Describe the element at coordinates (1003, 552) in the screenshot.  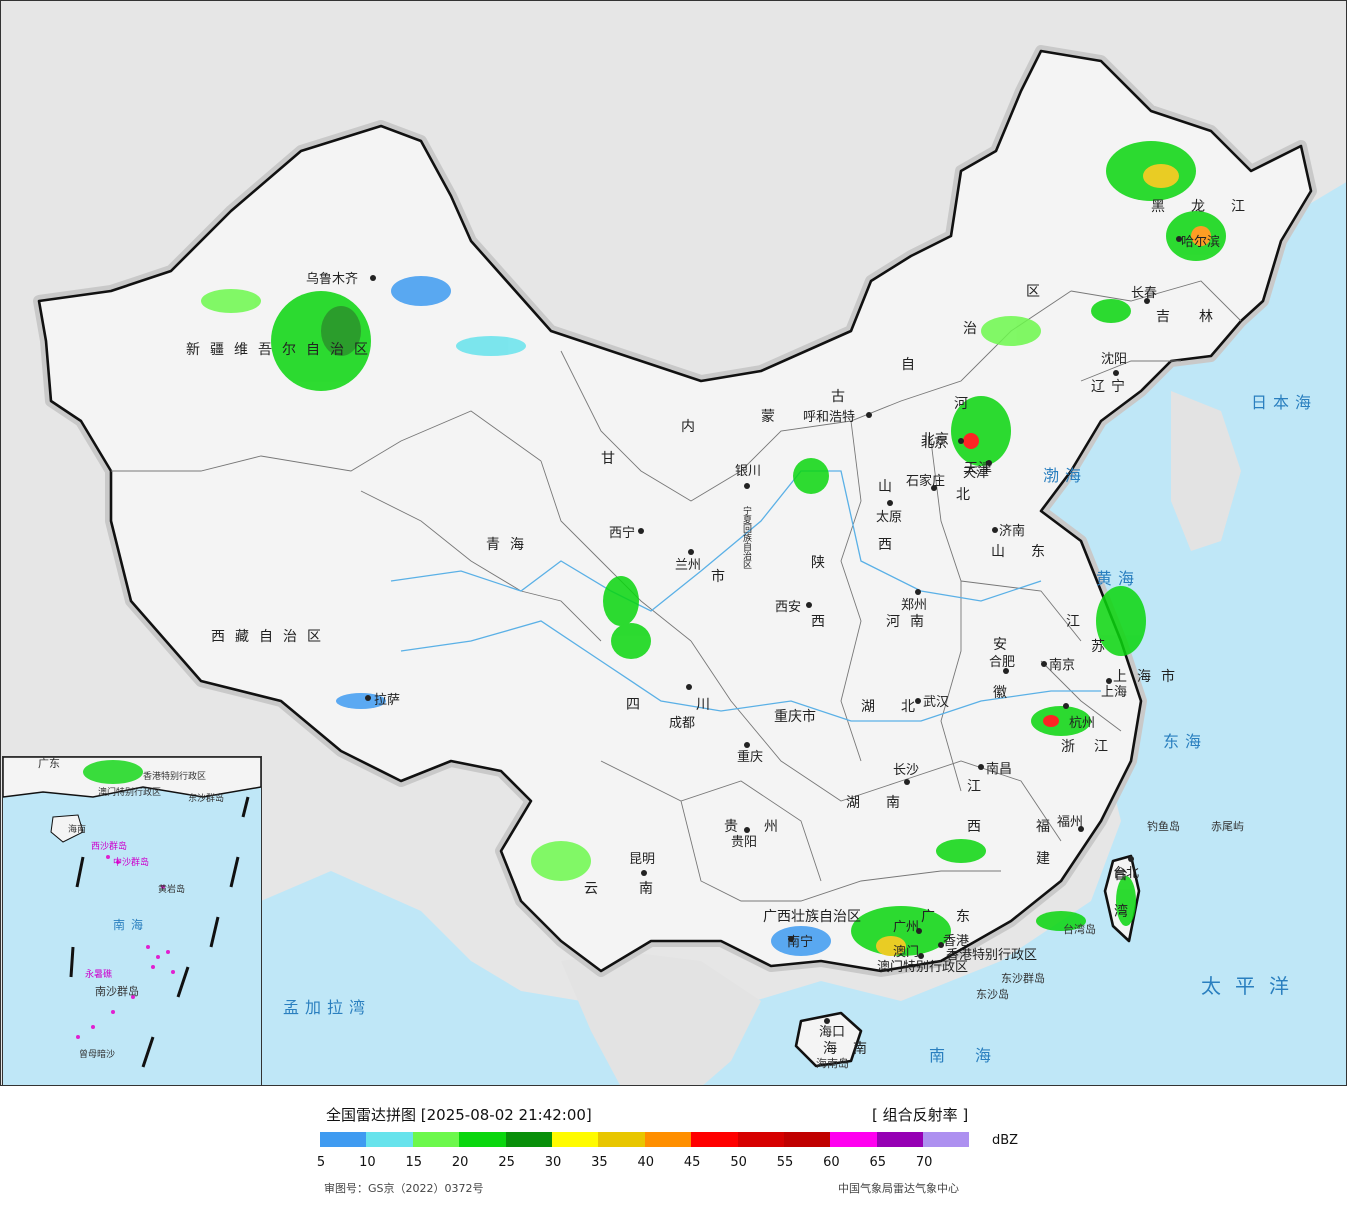
I see `label-shan-sd: 山` at that location.